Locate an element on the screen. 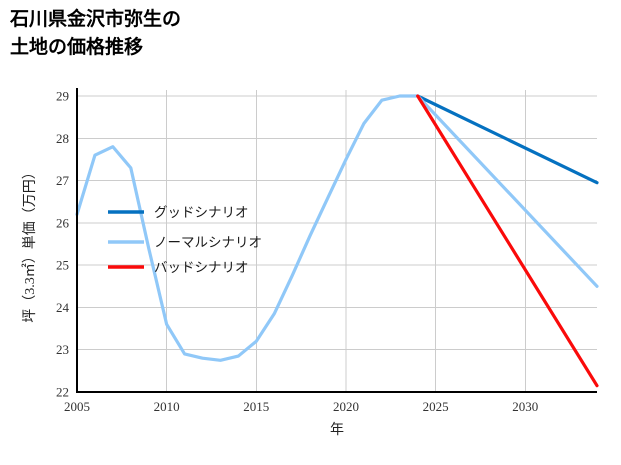 Image resolution: width=621 pixels, height=465 pixels. x-tick-label: 2020 is located at coordinates (346, 406).